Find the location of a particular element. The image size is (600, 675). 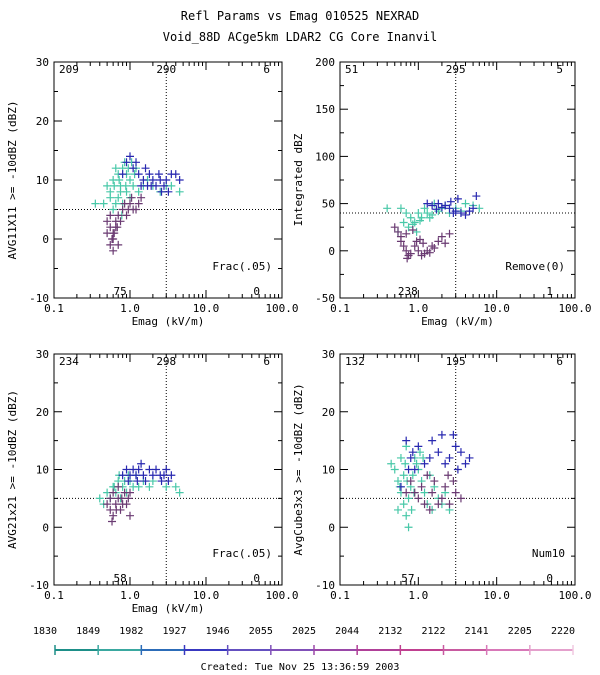

y-axis-label: AVG11X11 >= -10dBZ (dBZ) is located at coordinates (12, 180).